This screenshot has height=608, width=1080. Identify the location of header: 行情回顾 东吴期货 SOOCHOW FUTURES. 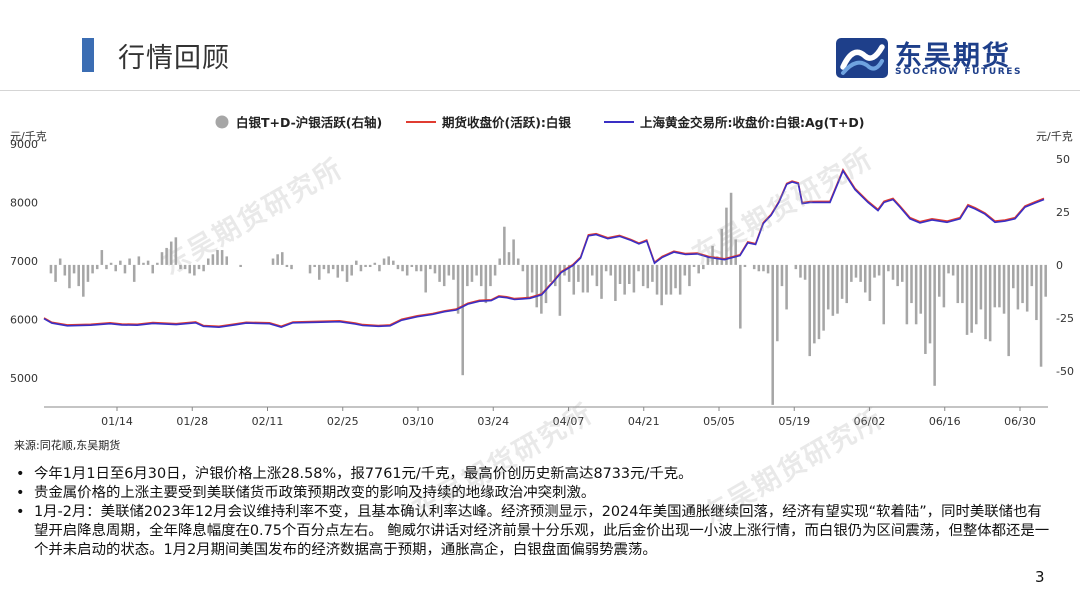
(540, 45).